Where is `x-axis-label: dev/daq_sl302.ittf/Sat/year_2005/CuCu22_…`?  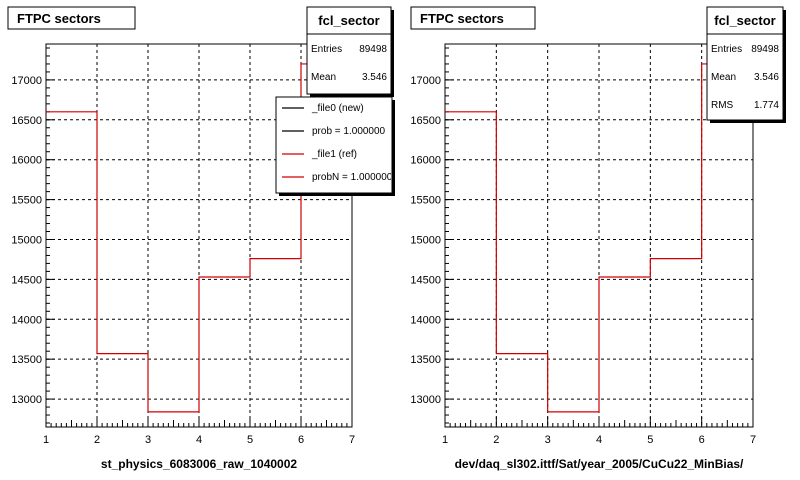 x-axis-label: dev/daq_sl302.ittf/Sat/year_2005/CuCu22_… is located at coordinates (599, 464).